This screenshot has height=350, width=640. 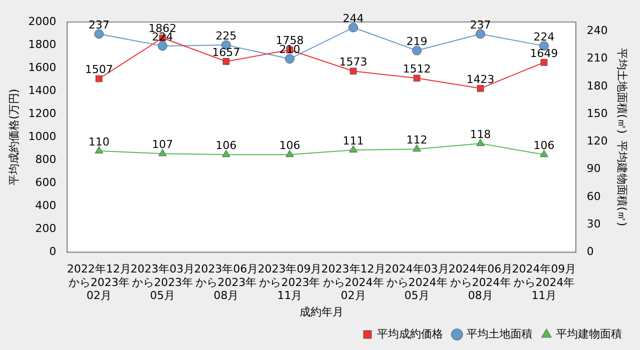 What do you see at coordinates (544, 37) in the screenshot?
I see `data-label: 224` at bounding box center [544, 37].